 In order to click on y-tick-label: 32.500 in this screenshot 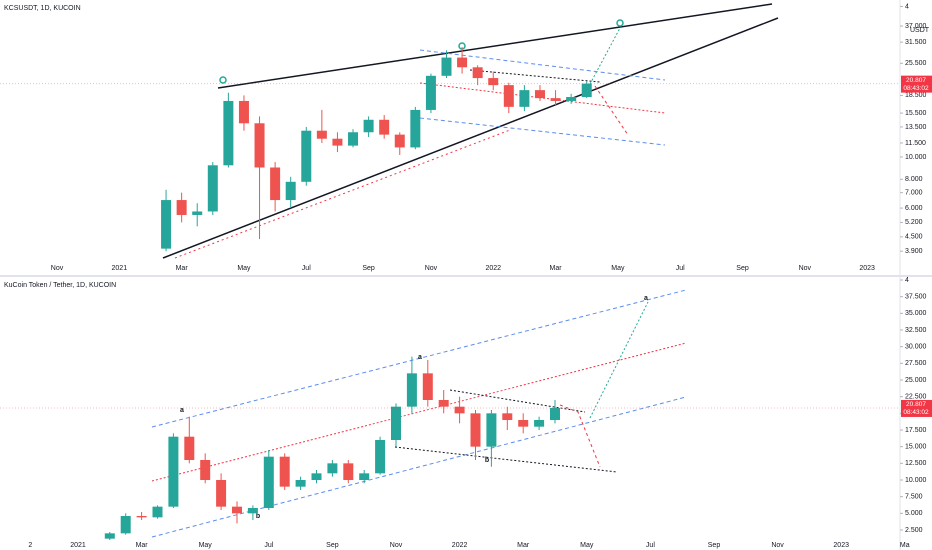, I will do `click(916, 330)`.